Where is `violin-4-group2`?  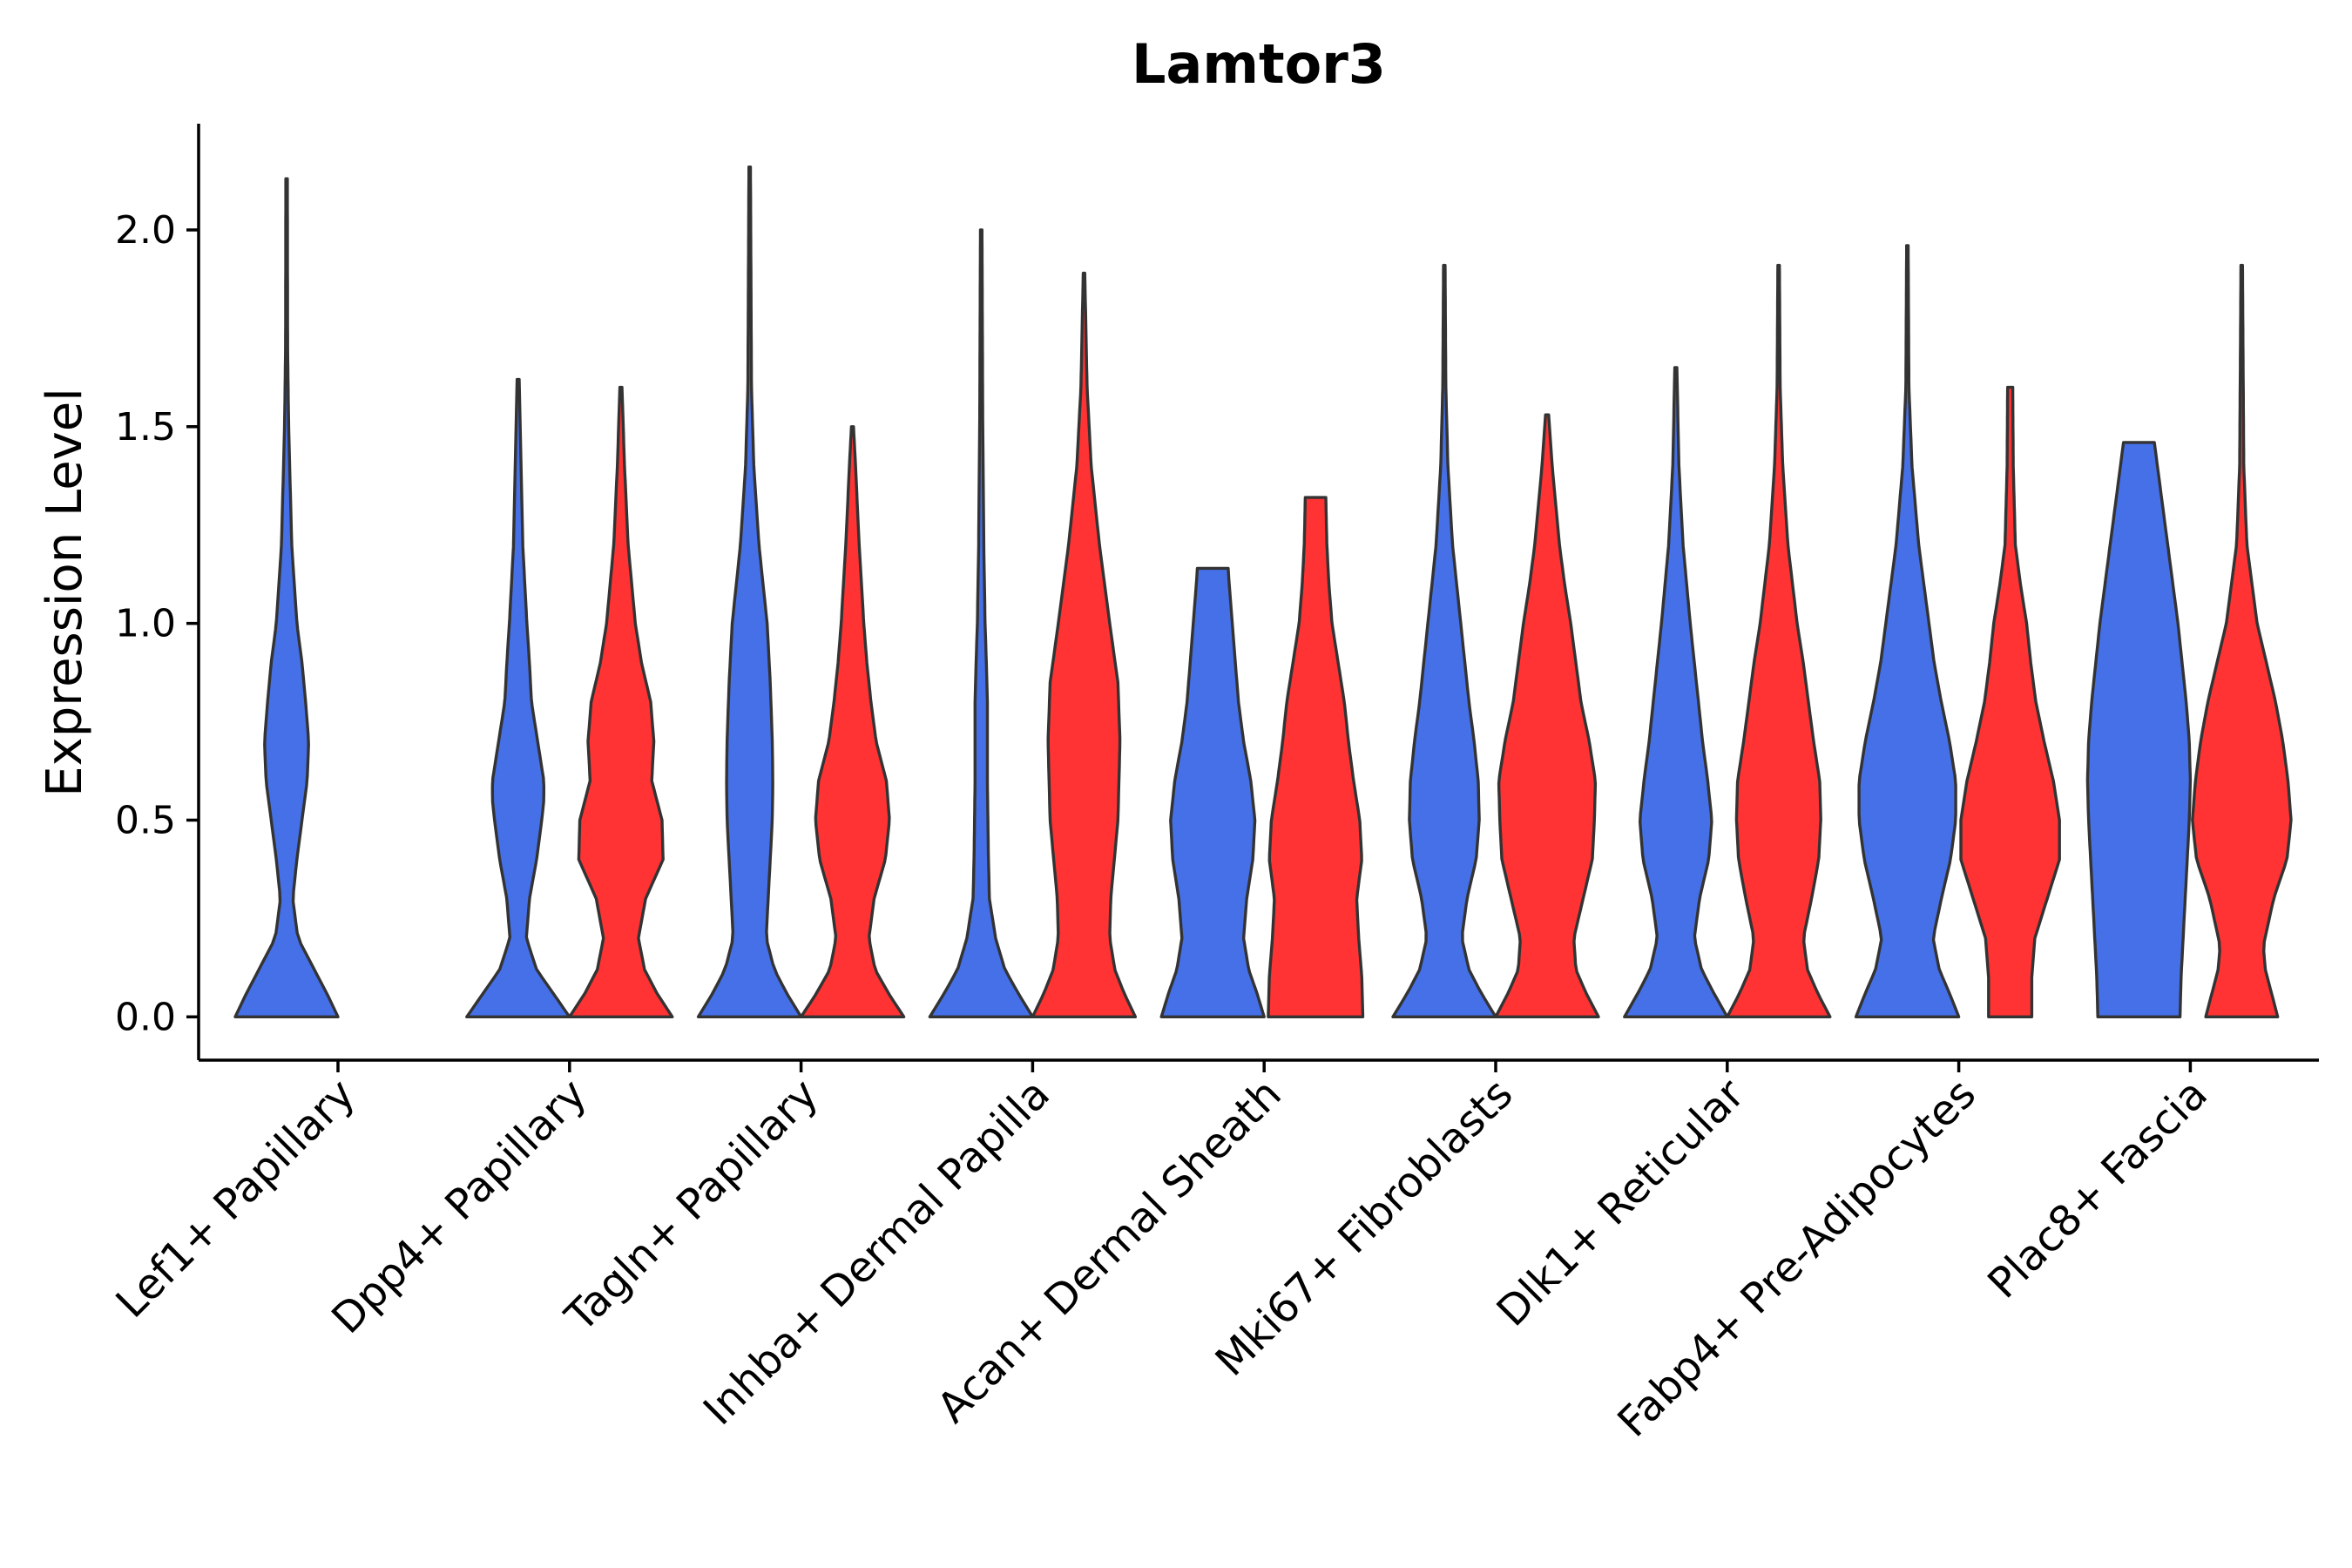 violin-4-group2 is located at coordinates (1084, 644).